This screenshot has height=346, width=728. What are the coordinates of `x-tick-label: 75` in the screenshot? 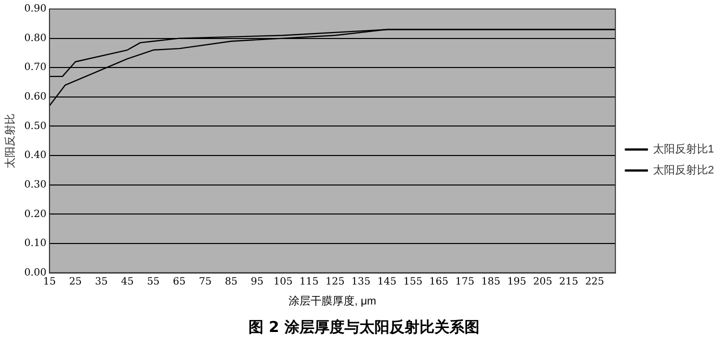 It's located at (205, 282).